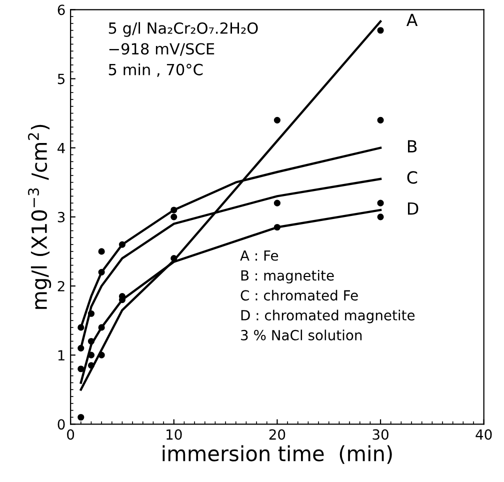  What do you see at coordinates (380, 434) in the screenshot?
I see `x-tick-label: 30` at bounding box center [380, 434].